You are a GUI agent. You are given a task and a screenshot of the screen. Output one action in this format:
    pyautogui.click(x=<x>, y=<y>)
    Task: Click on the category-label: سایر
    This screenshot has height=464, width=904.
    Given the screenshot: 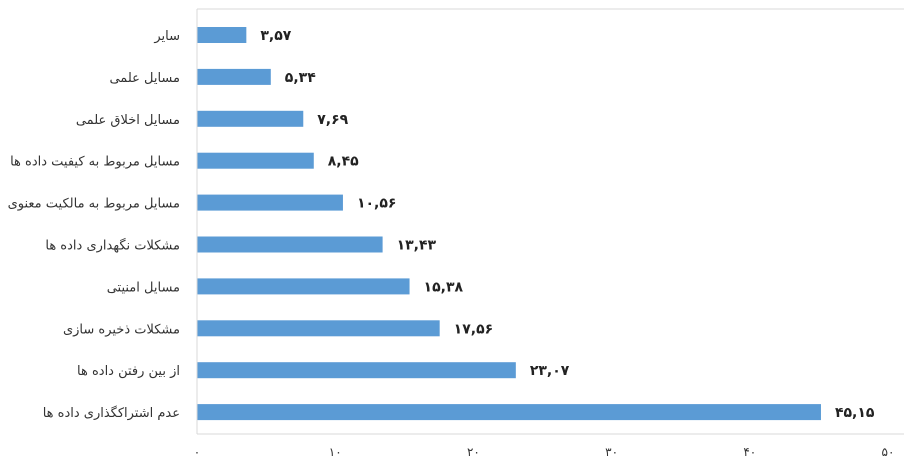 What is the action you would take?
    pyautogui.click(x=166, y=36)
    